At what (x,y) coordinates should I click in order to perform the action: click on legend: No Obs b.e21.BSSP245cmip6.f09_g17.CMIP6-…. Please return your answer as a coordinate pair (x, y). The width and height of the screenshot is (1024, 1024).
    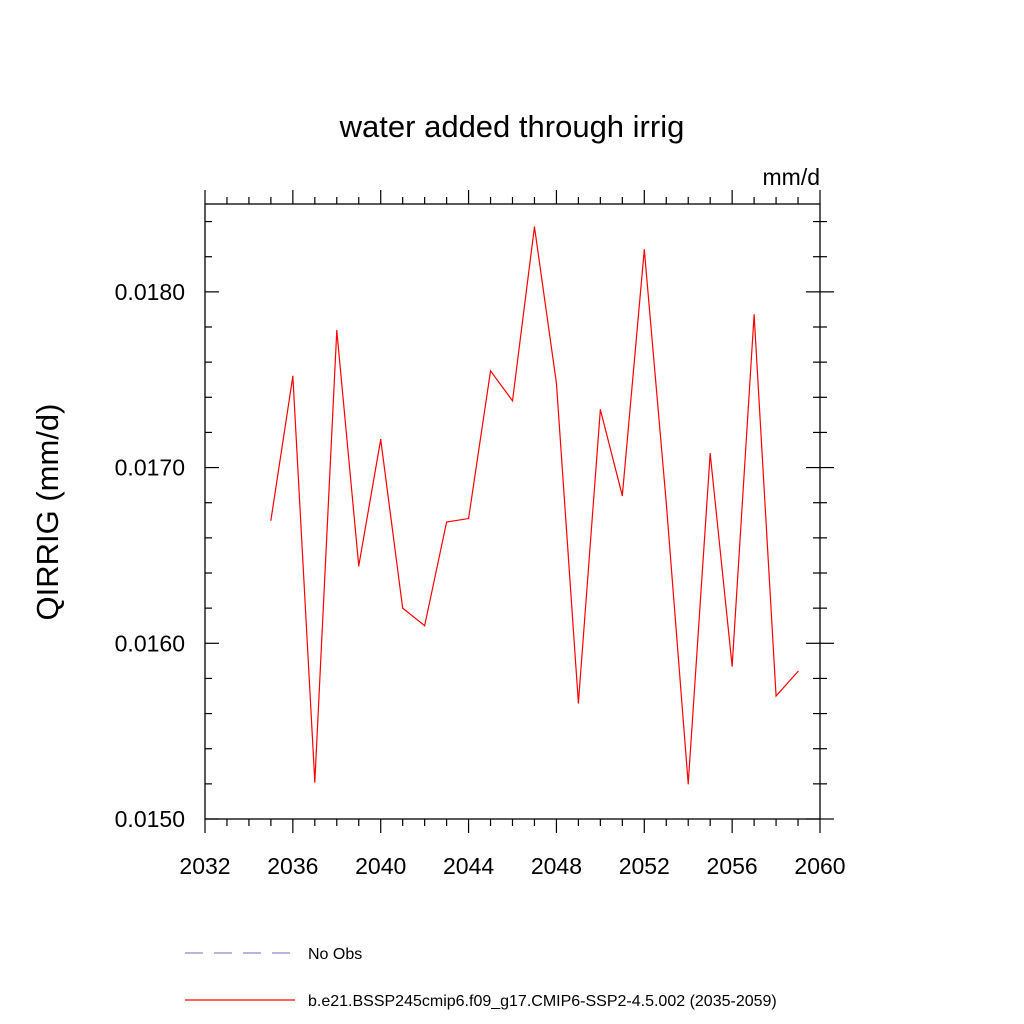
    Looking at the image, I should click on (481, 978).